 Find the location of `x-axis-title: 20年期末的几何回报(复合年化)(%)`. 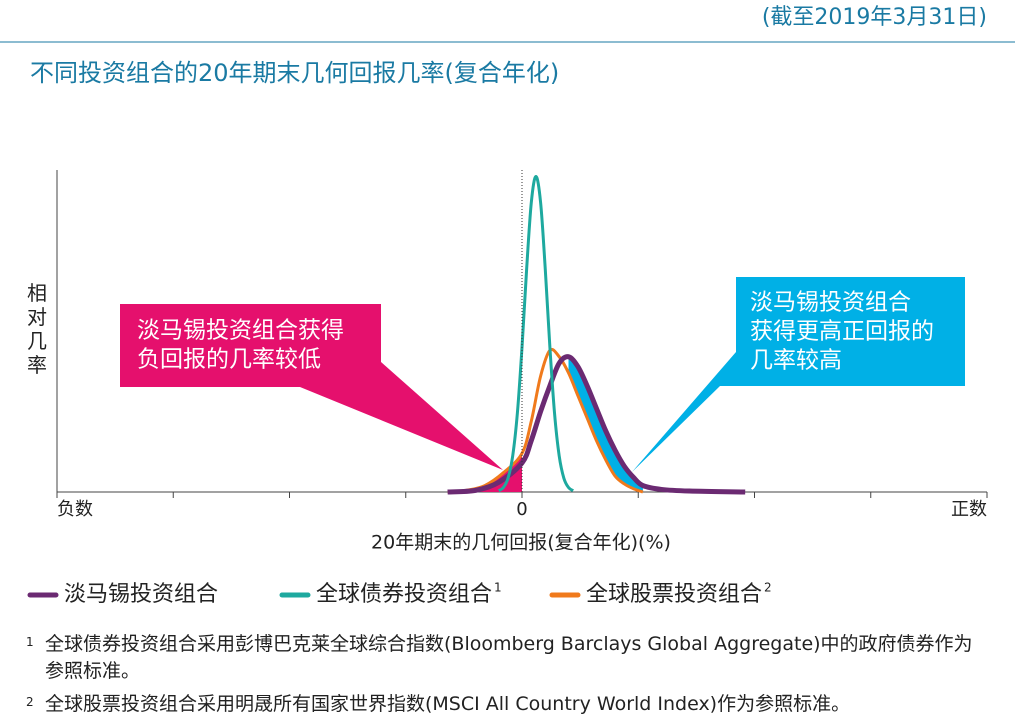

x-axis-title: 20年期末的几何回报(复合年化)(%) is located at coordinates (521, 543).